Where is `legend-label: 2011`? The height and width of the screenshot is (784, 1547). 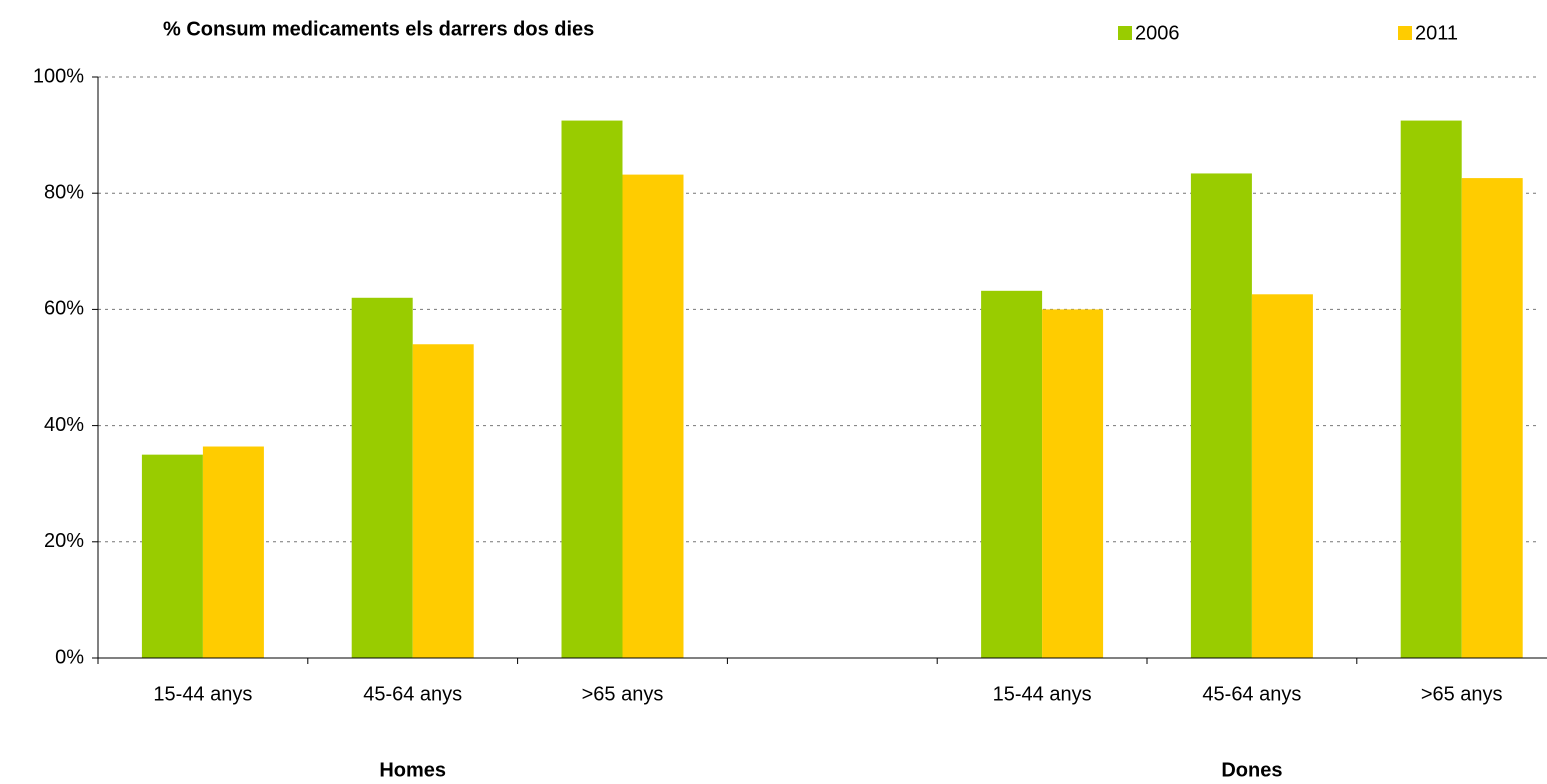
legend-label: 2011 is located at coordinates (1436, 33).